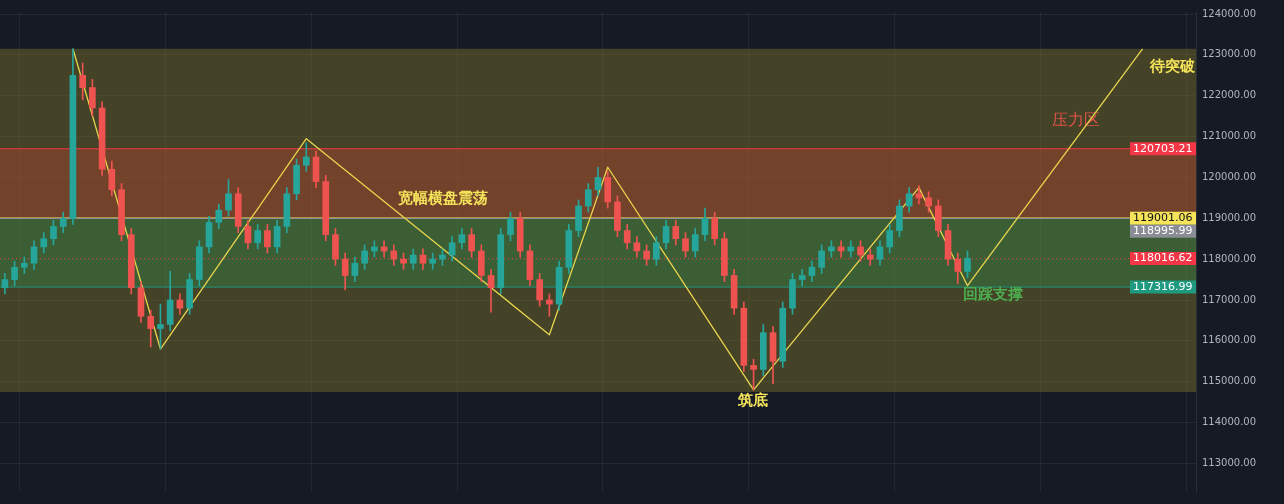  What do you see at coordinates (1229, 340) in the screenshot?
I see `y-tick-label: 116000.00` at bounding box center [1229, 340].